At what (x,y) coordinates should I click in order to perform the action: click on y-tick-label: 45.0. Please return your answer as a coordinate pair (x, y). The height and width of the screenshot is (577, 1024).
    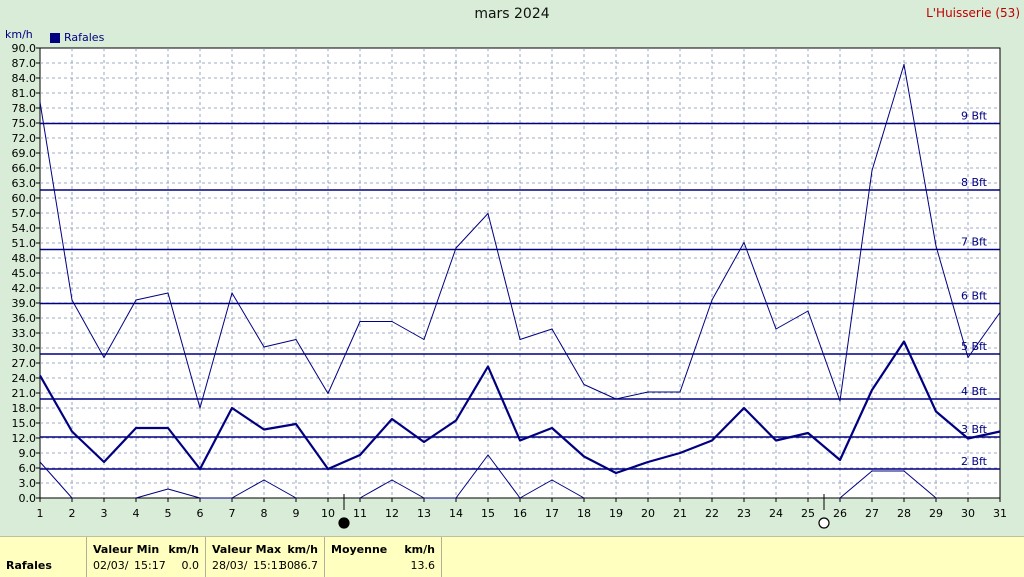
    Looking at the image, I should click on (24, 273).